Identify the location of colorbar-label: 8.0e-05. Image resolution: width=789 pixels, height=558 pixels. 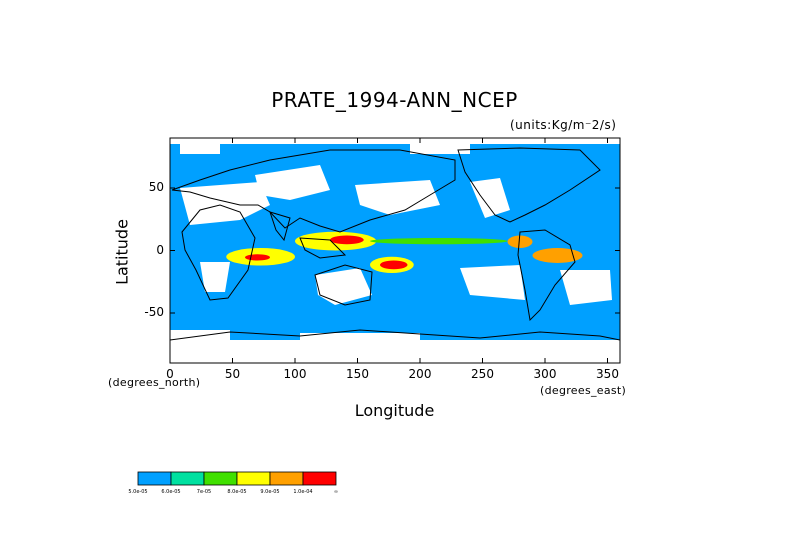
(237, 492).